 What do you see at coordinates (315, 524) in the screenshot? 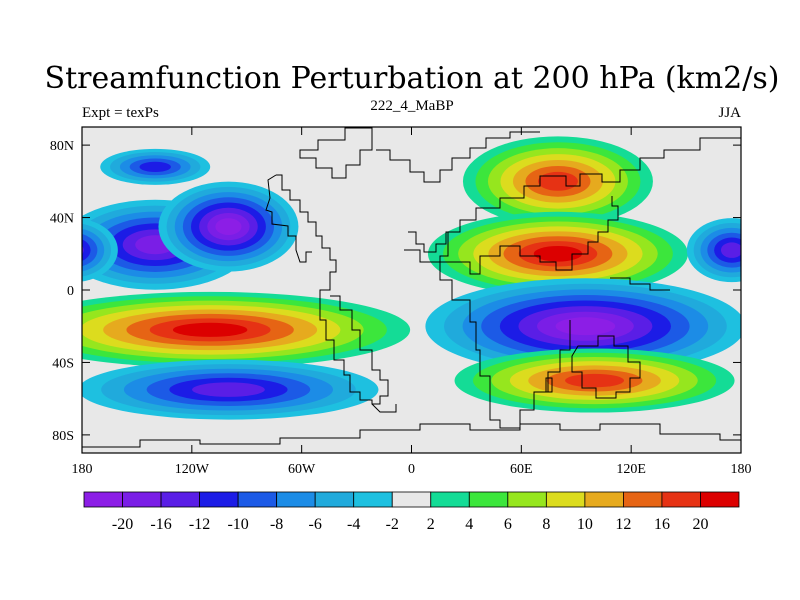
I see `colorbar-label: -6` at bounding box center [315, 524].